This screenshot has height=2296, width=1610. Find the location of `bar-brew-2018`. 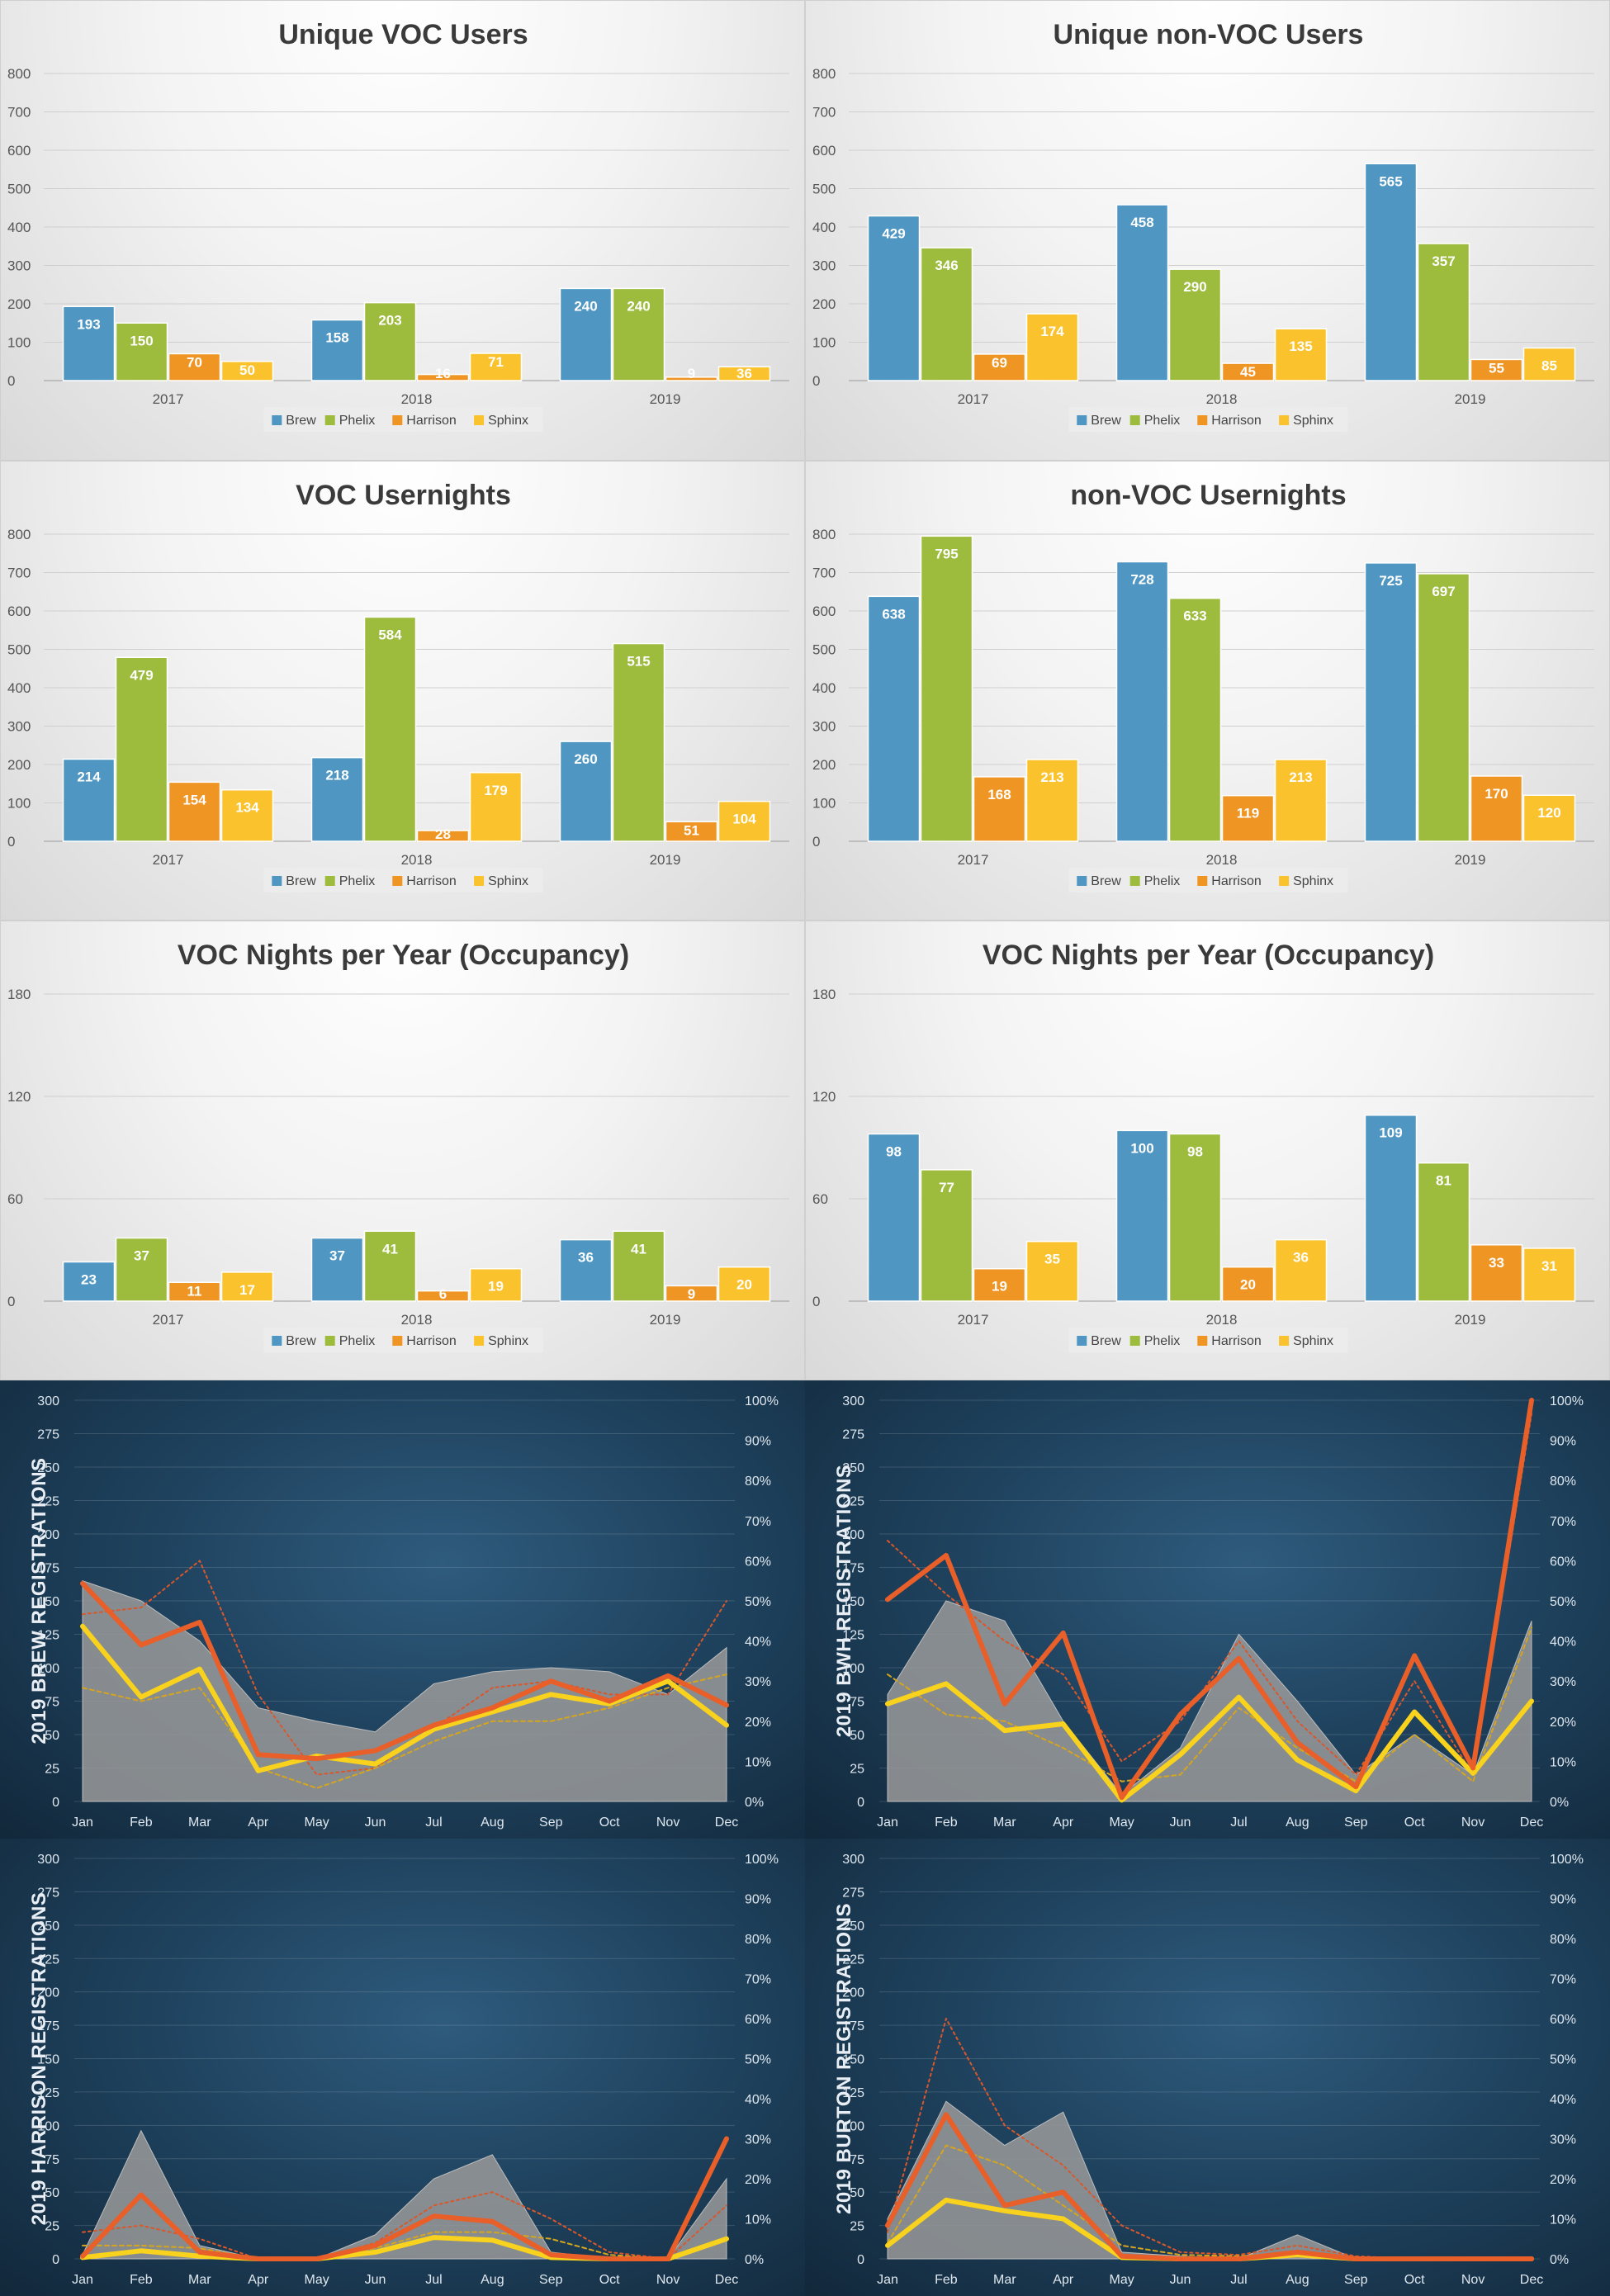

bar-brew-2018 is located at coordinates (337, 799).